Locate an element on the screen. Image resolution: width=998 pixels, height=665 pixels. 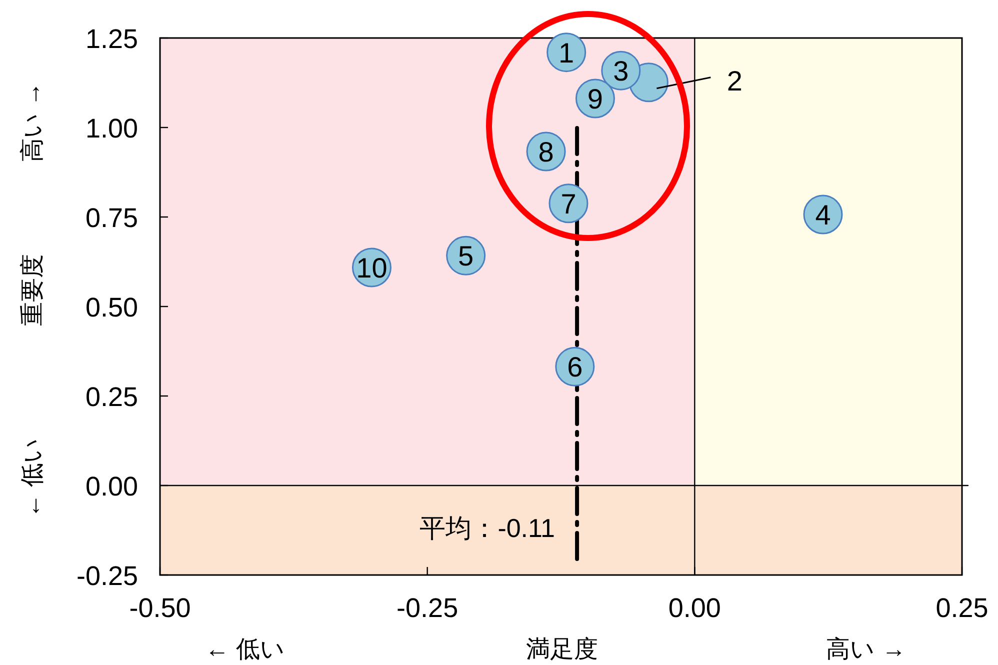
x-tick-label: 0.25 is located at coordinates (962, 608).